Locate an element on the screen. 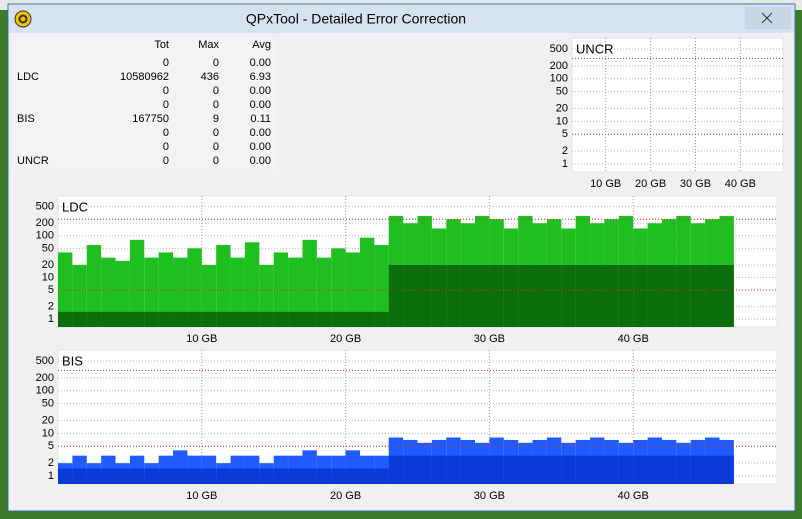  stats-cell: 436 is located at coordinates (210, 77).